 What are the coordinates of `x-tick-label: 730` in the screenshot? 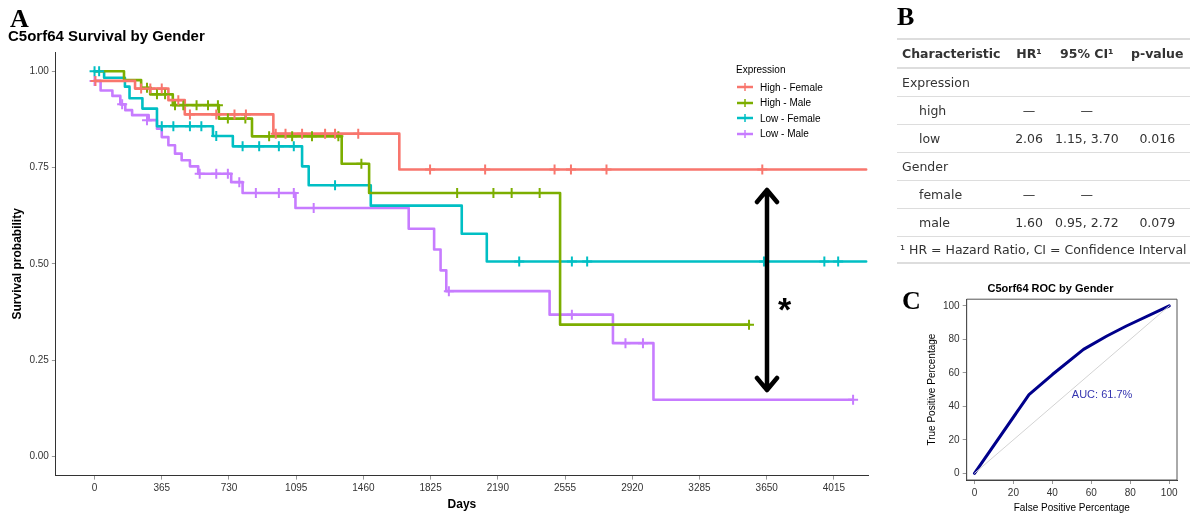 It's located at (229, 488).